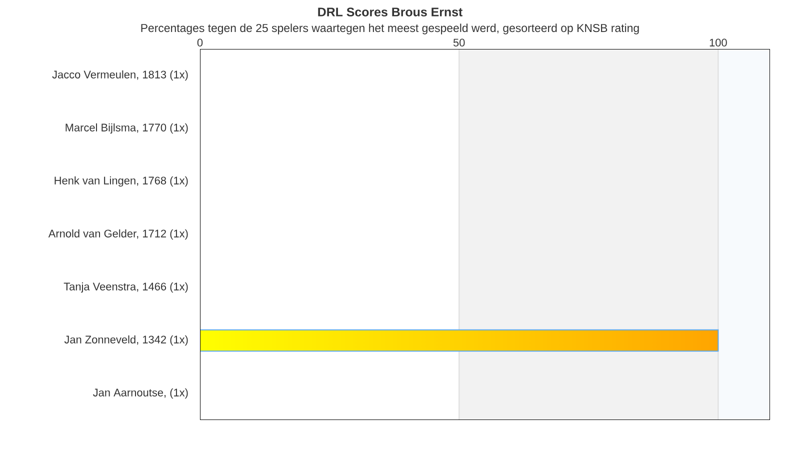 This screenshot has width=790, height=450. I want to click on x-tick-label: 100, so click(718, 42).